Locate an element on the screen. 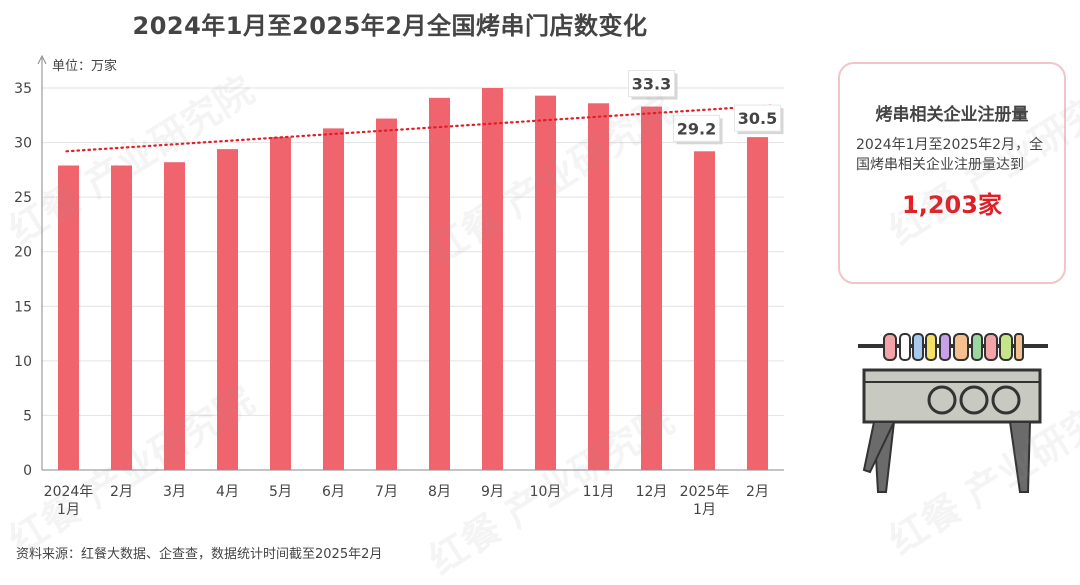 The width and height of the screenshot is (1080, 585). x-tick-label: 7月 is located at coordinates (386, 492).